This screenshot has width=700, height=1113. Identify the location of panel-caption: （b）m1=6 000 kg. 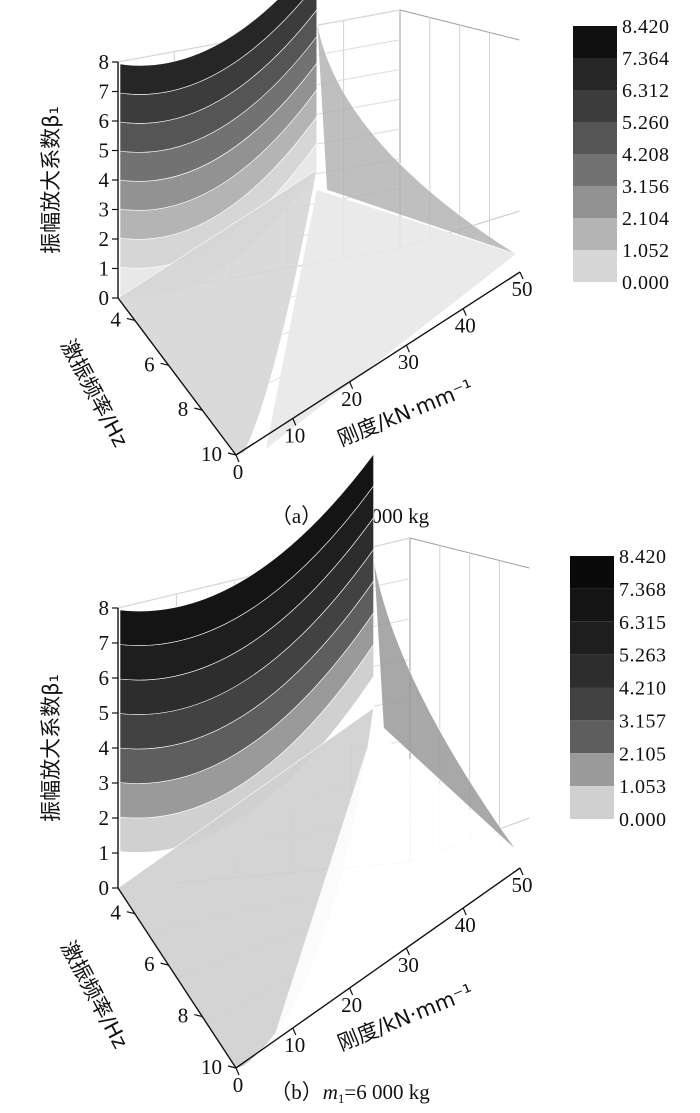
(350, 1093).